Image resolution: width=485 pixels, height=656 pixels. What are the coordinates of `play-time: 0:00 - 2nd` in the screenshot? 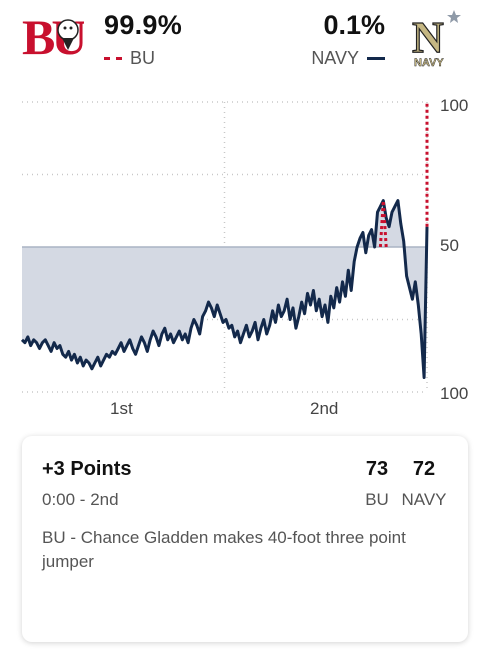 It's located at (80, 499).